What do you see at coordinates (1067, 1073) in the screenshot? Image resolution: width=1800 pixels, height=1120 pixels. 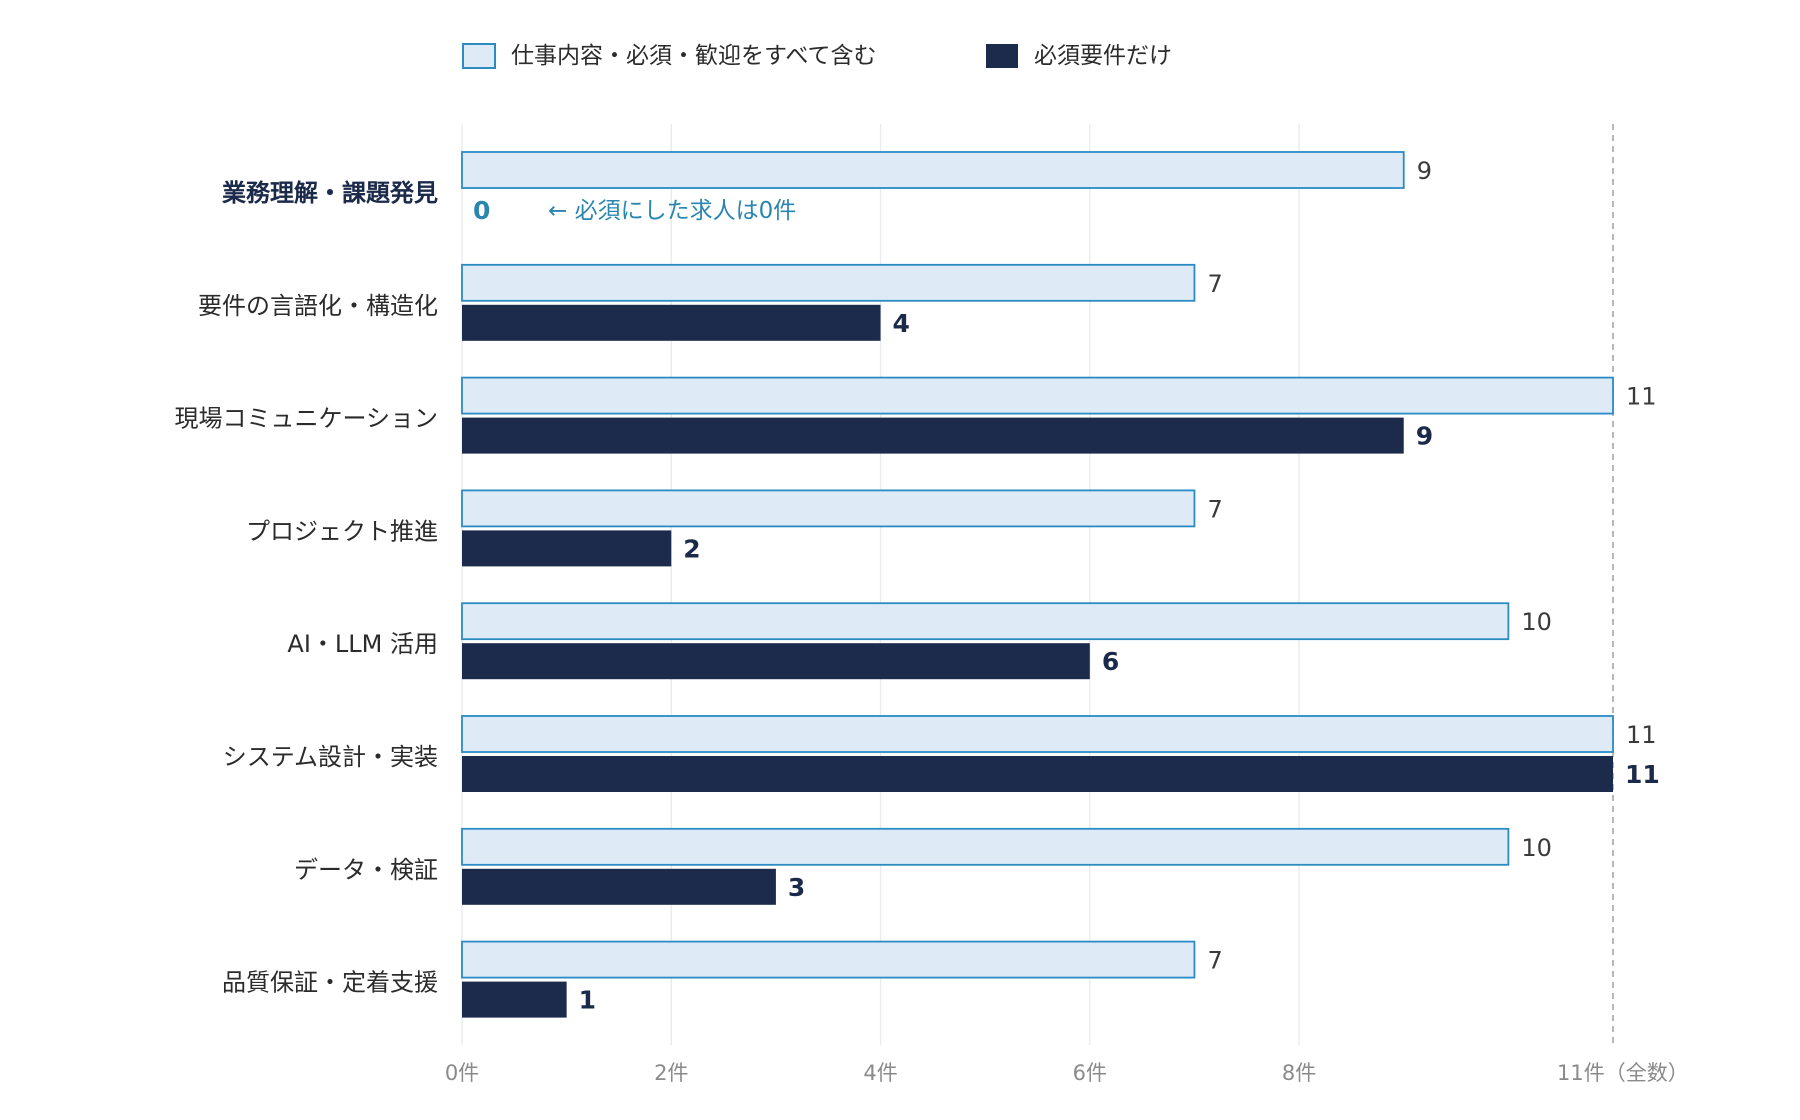 I see `x-axis-ticks: 0件 2件 4件 6件 8件 11件（全数）` at bounding box center [1067, 1073].